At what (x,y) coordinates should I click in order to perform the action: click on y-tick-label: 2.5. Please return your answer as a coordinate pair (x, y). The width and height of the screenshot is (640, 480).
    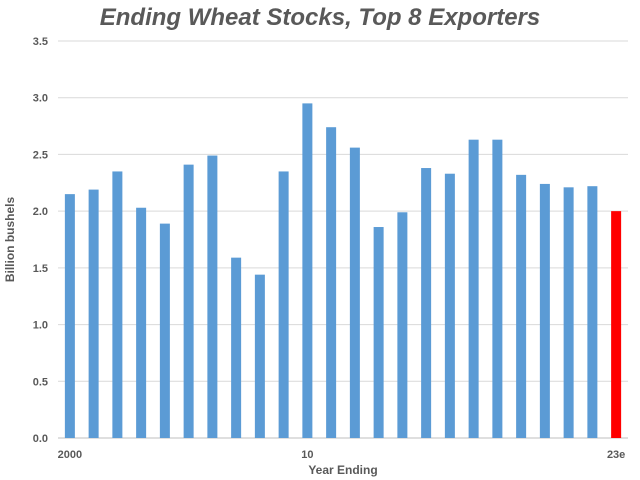
    Looking at the image, I should click on (40, 155).